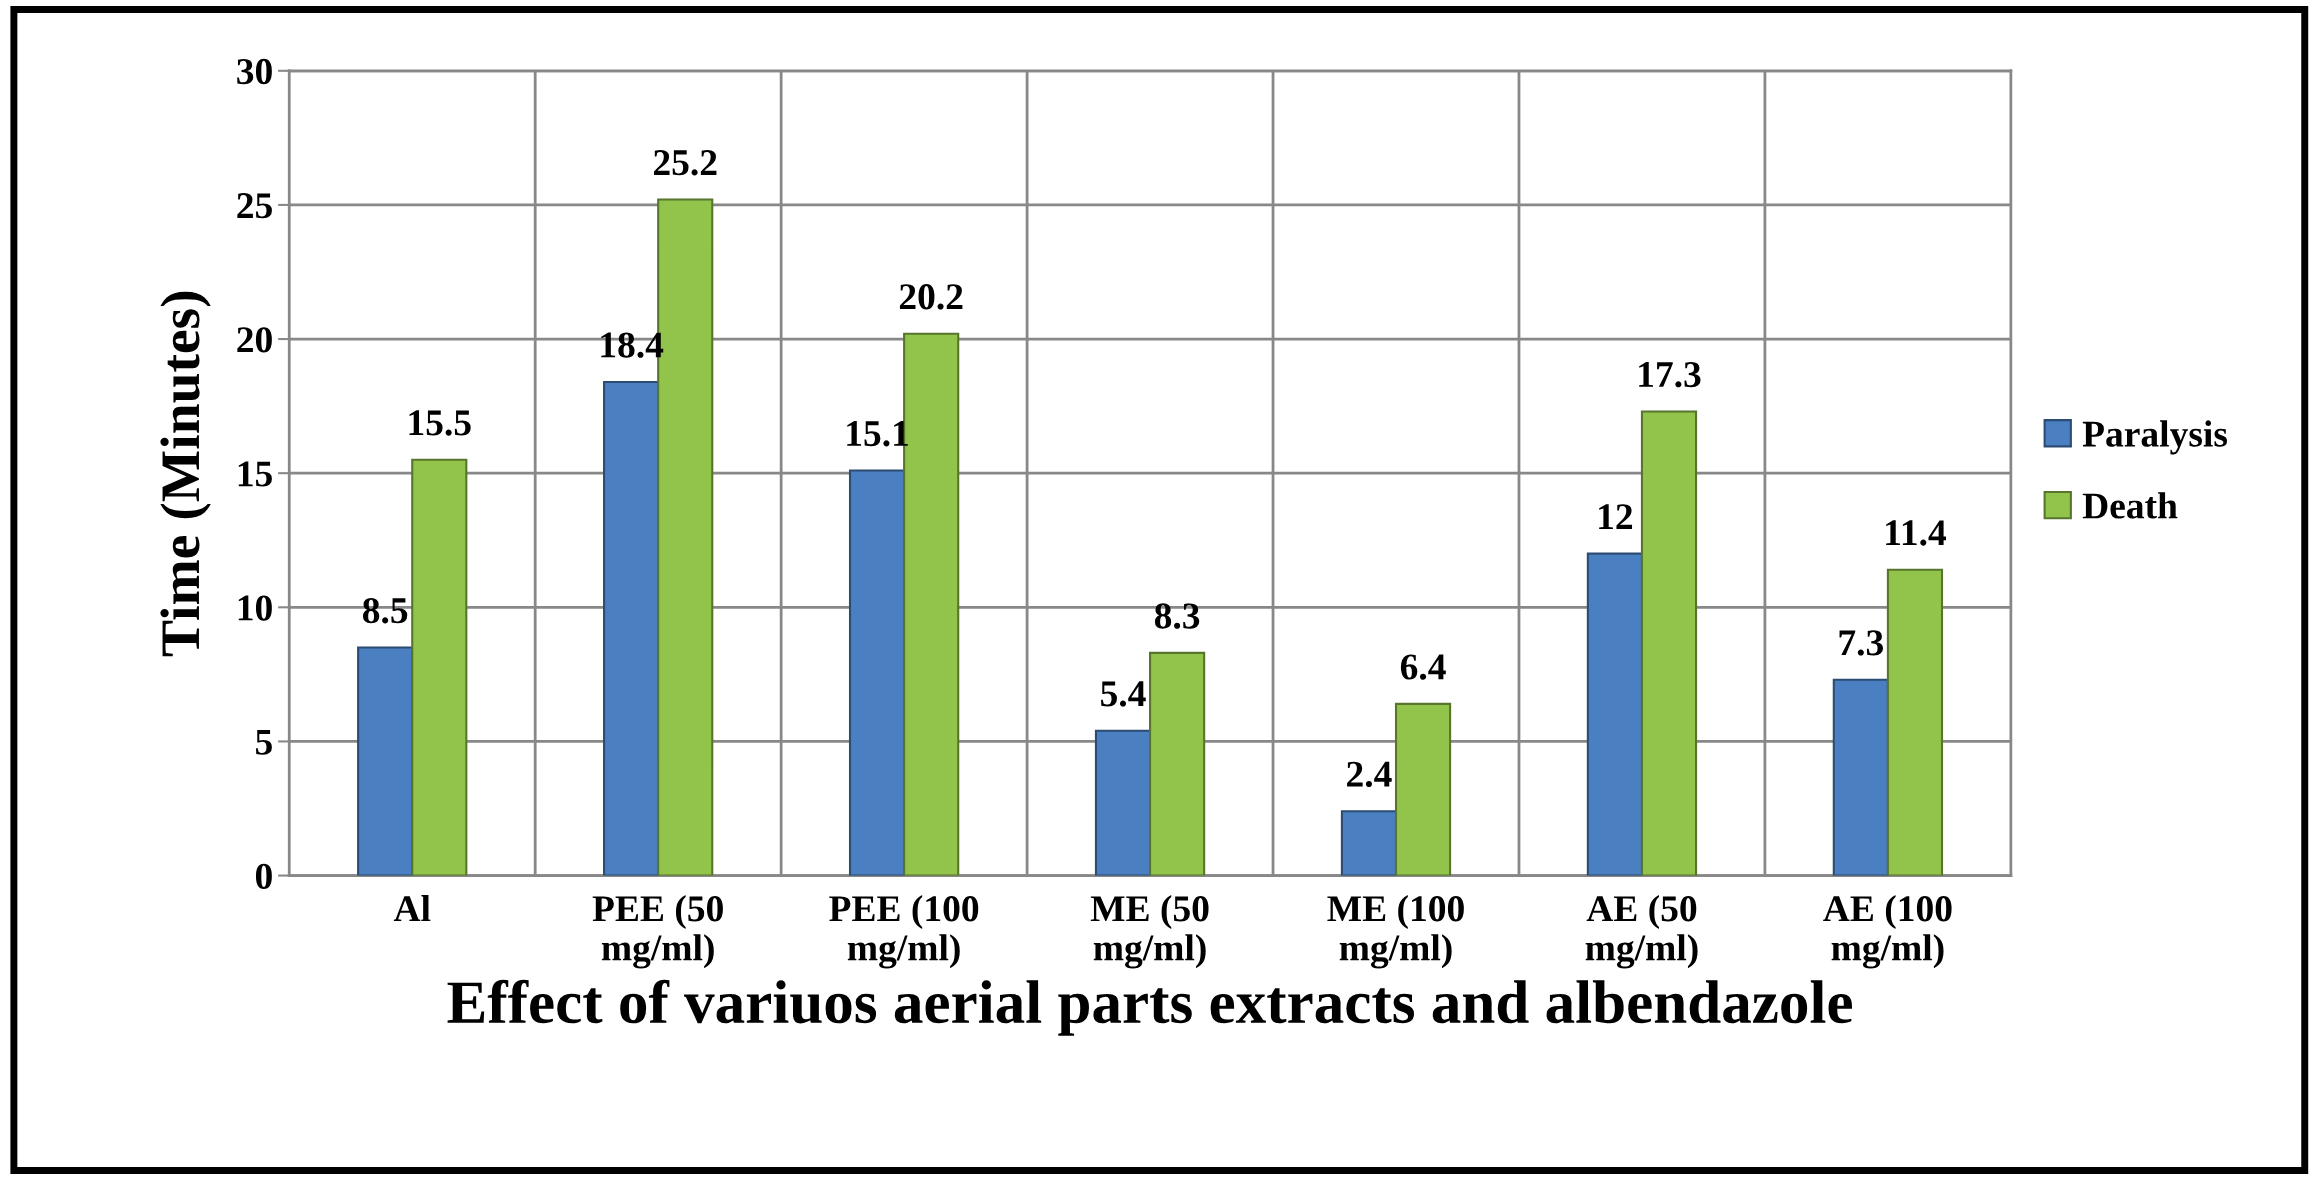 This screenshot has width=2314, height=1180. Describe the element at coordinates (255, 608) in the screenshot. I see `y-tick-label: 10` at that location.